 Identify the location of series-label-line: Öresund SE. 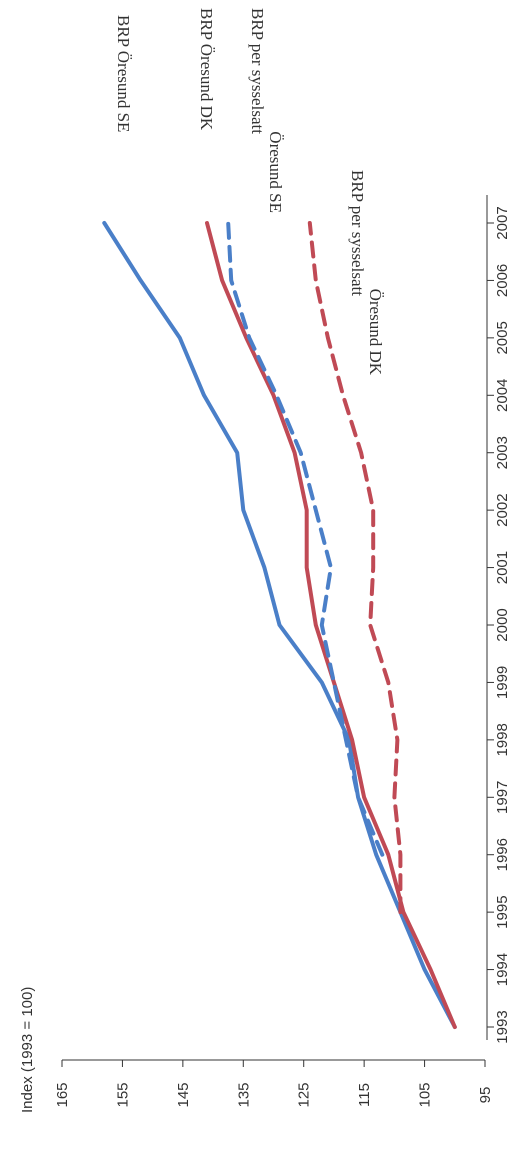
(275, 172).